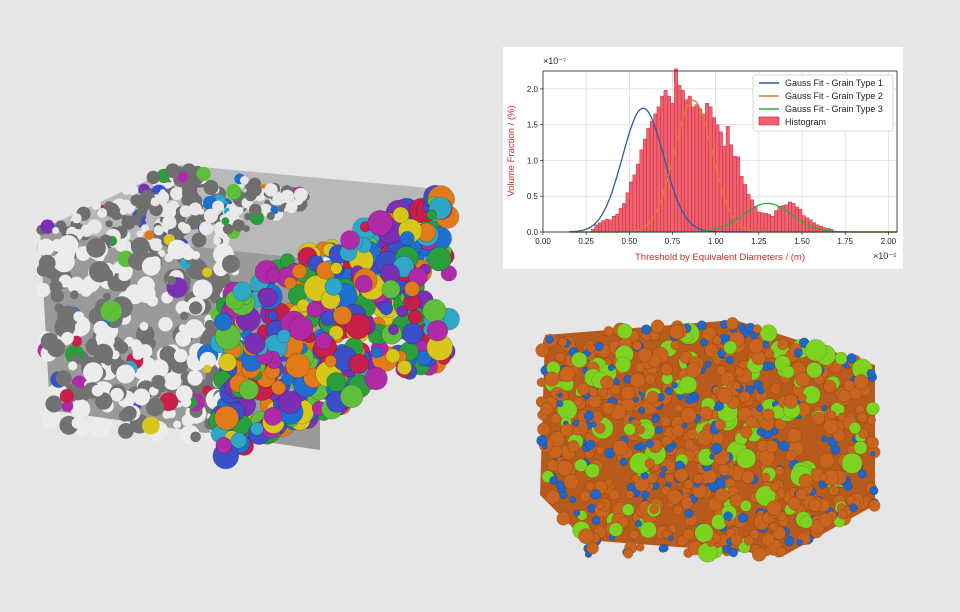  Describe the element at coordinates (716, 241) in the screenshot. I see `x-tick-label: 1.00` at that location.